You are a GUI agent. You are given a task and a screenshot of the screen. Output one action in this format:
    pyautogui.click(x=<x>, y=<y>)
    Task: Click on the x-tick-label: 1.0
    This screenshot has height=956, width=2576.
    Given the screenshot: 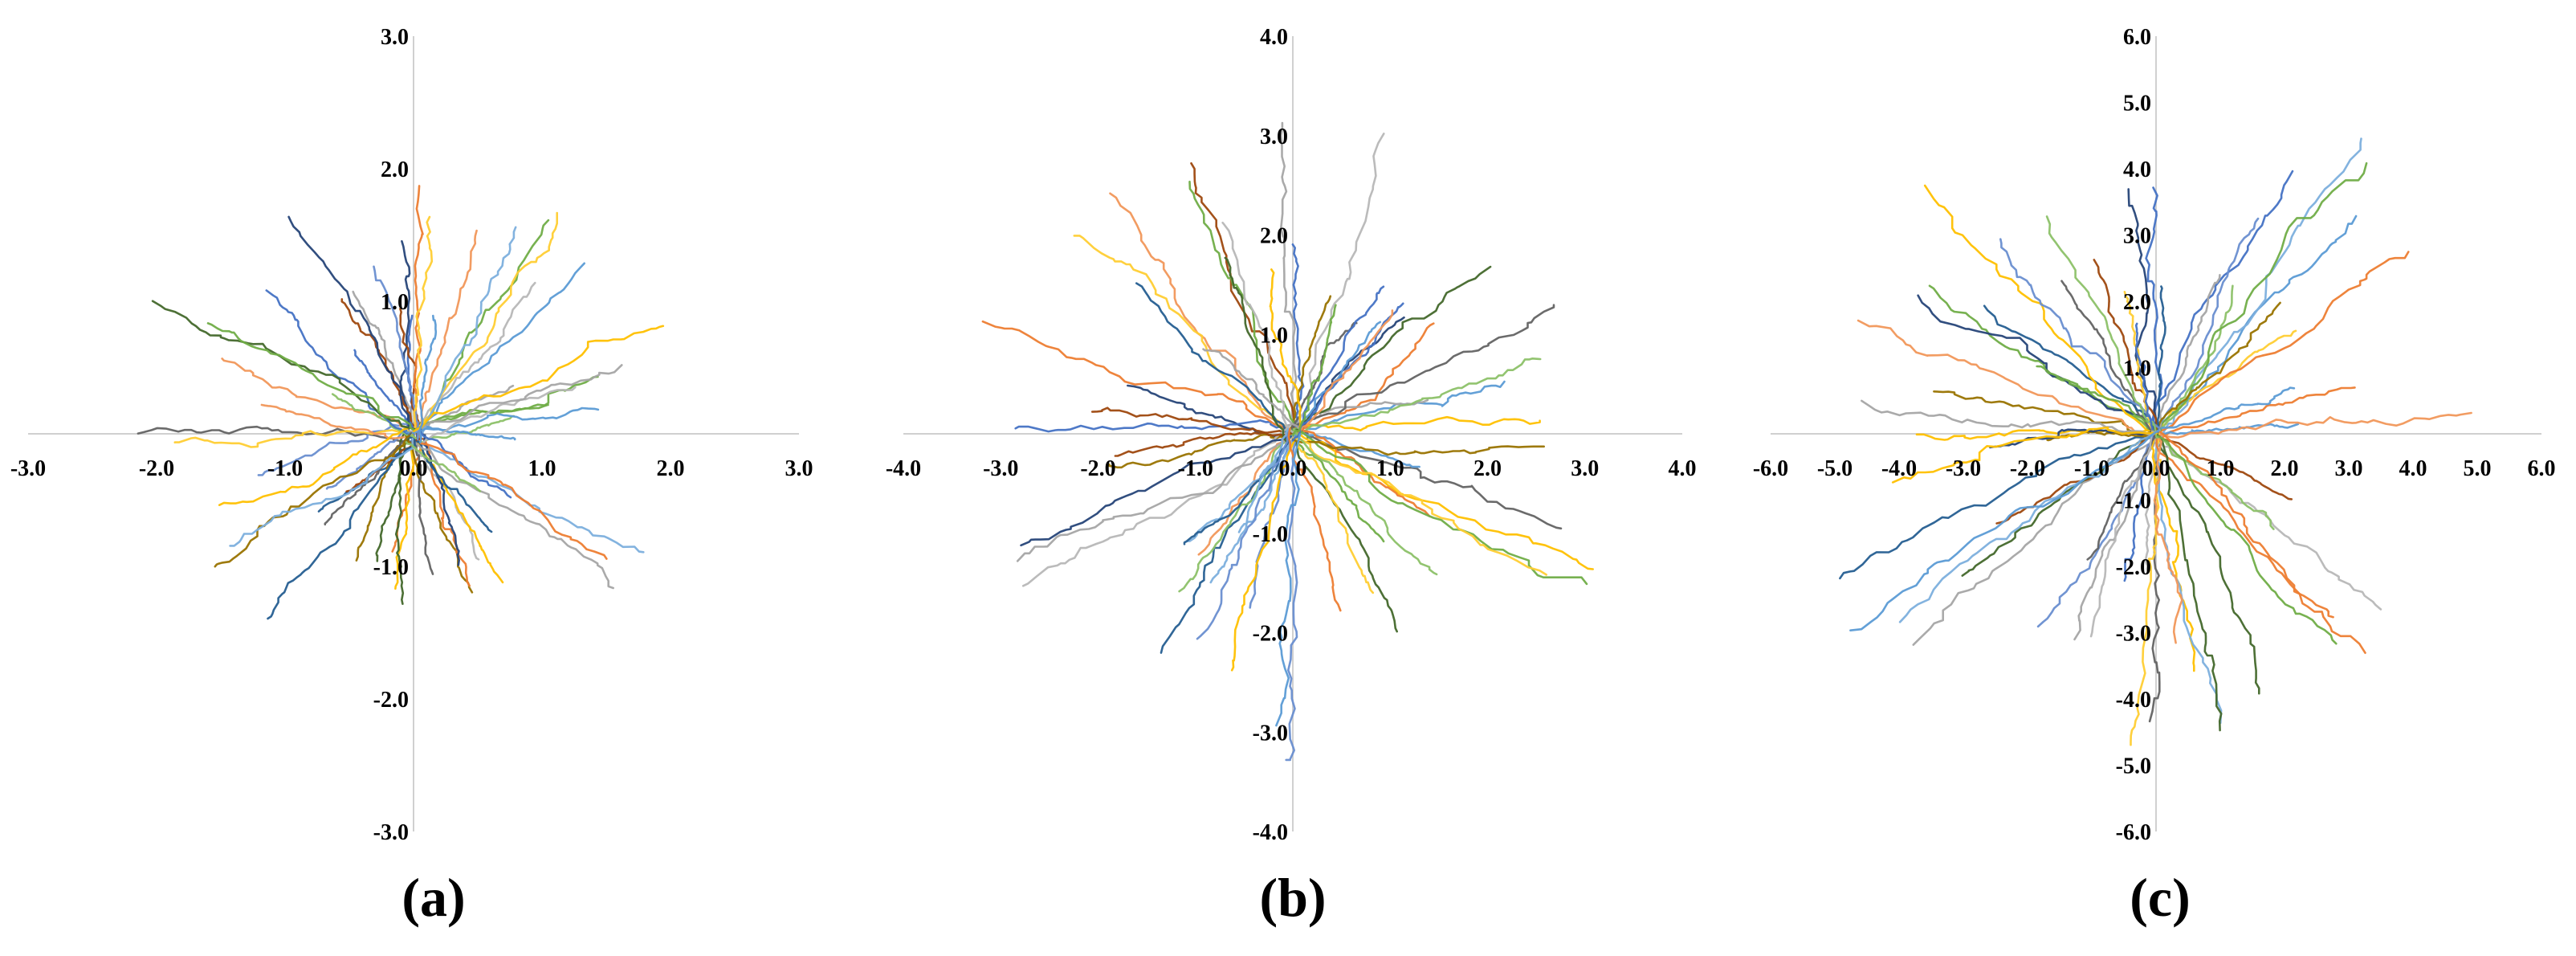 What is the action you would take?
    pyautogui.click(x=542, y=469)
    